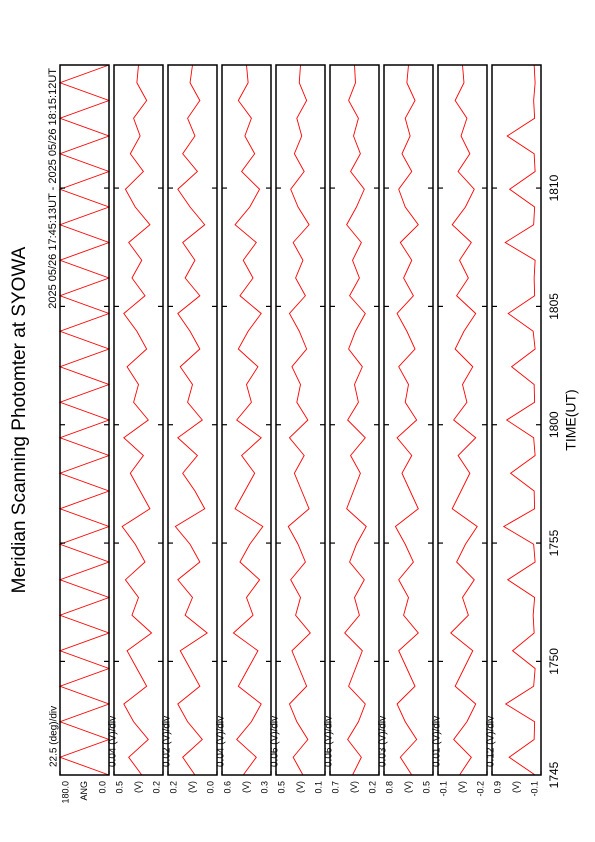 This screenshot has height=842, width=595. What do you see at coordinates (437, 741) in the screenshot?
I see `panel-scale: 0.01 (V)/div` at bounding box center [437, 741].